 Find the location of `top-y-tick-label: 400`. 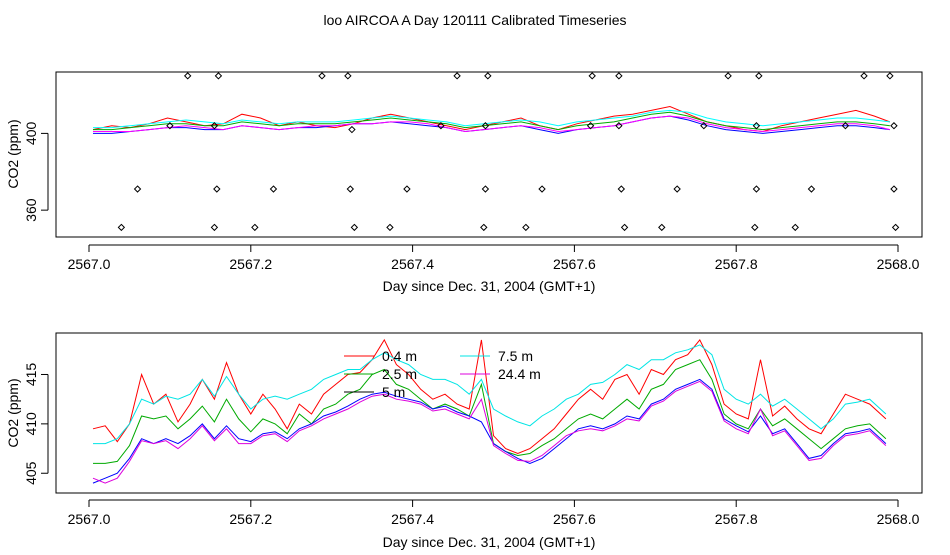

top-y-tick-label: 400 is located at coordinates (31, 134).